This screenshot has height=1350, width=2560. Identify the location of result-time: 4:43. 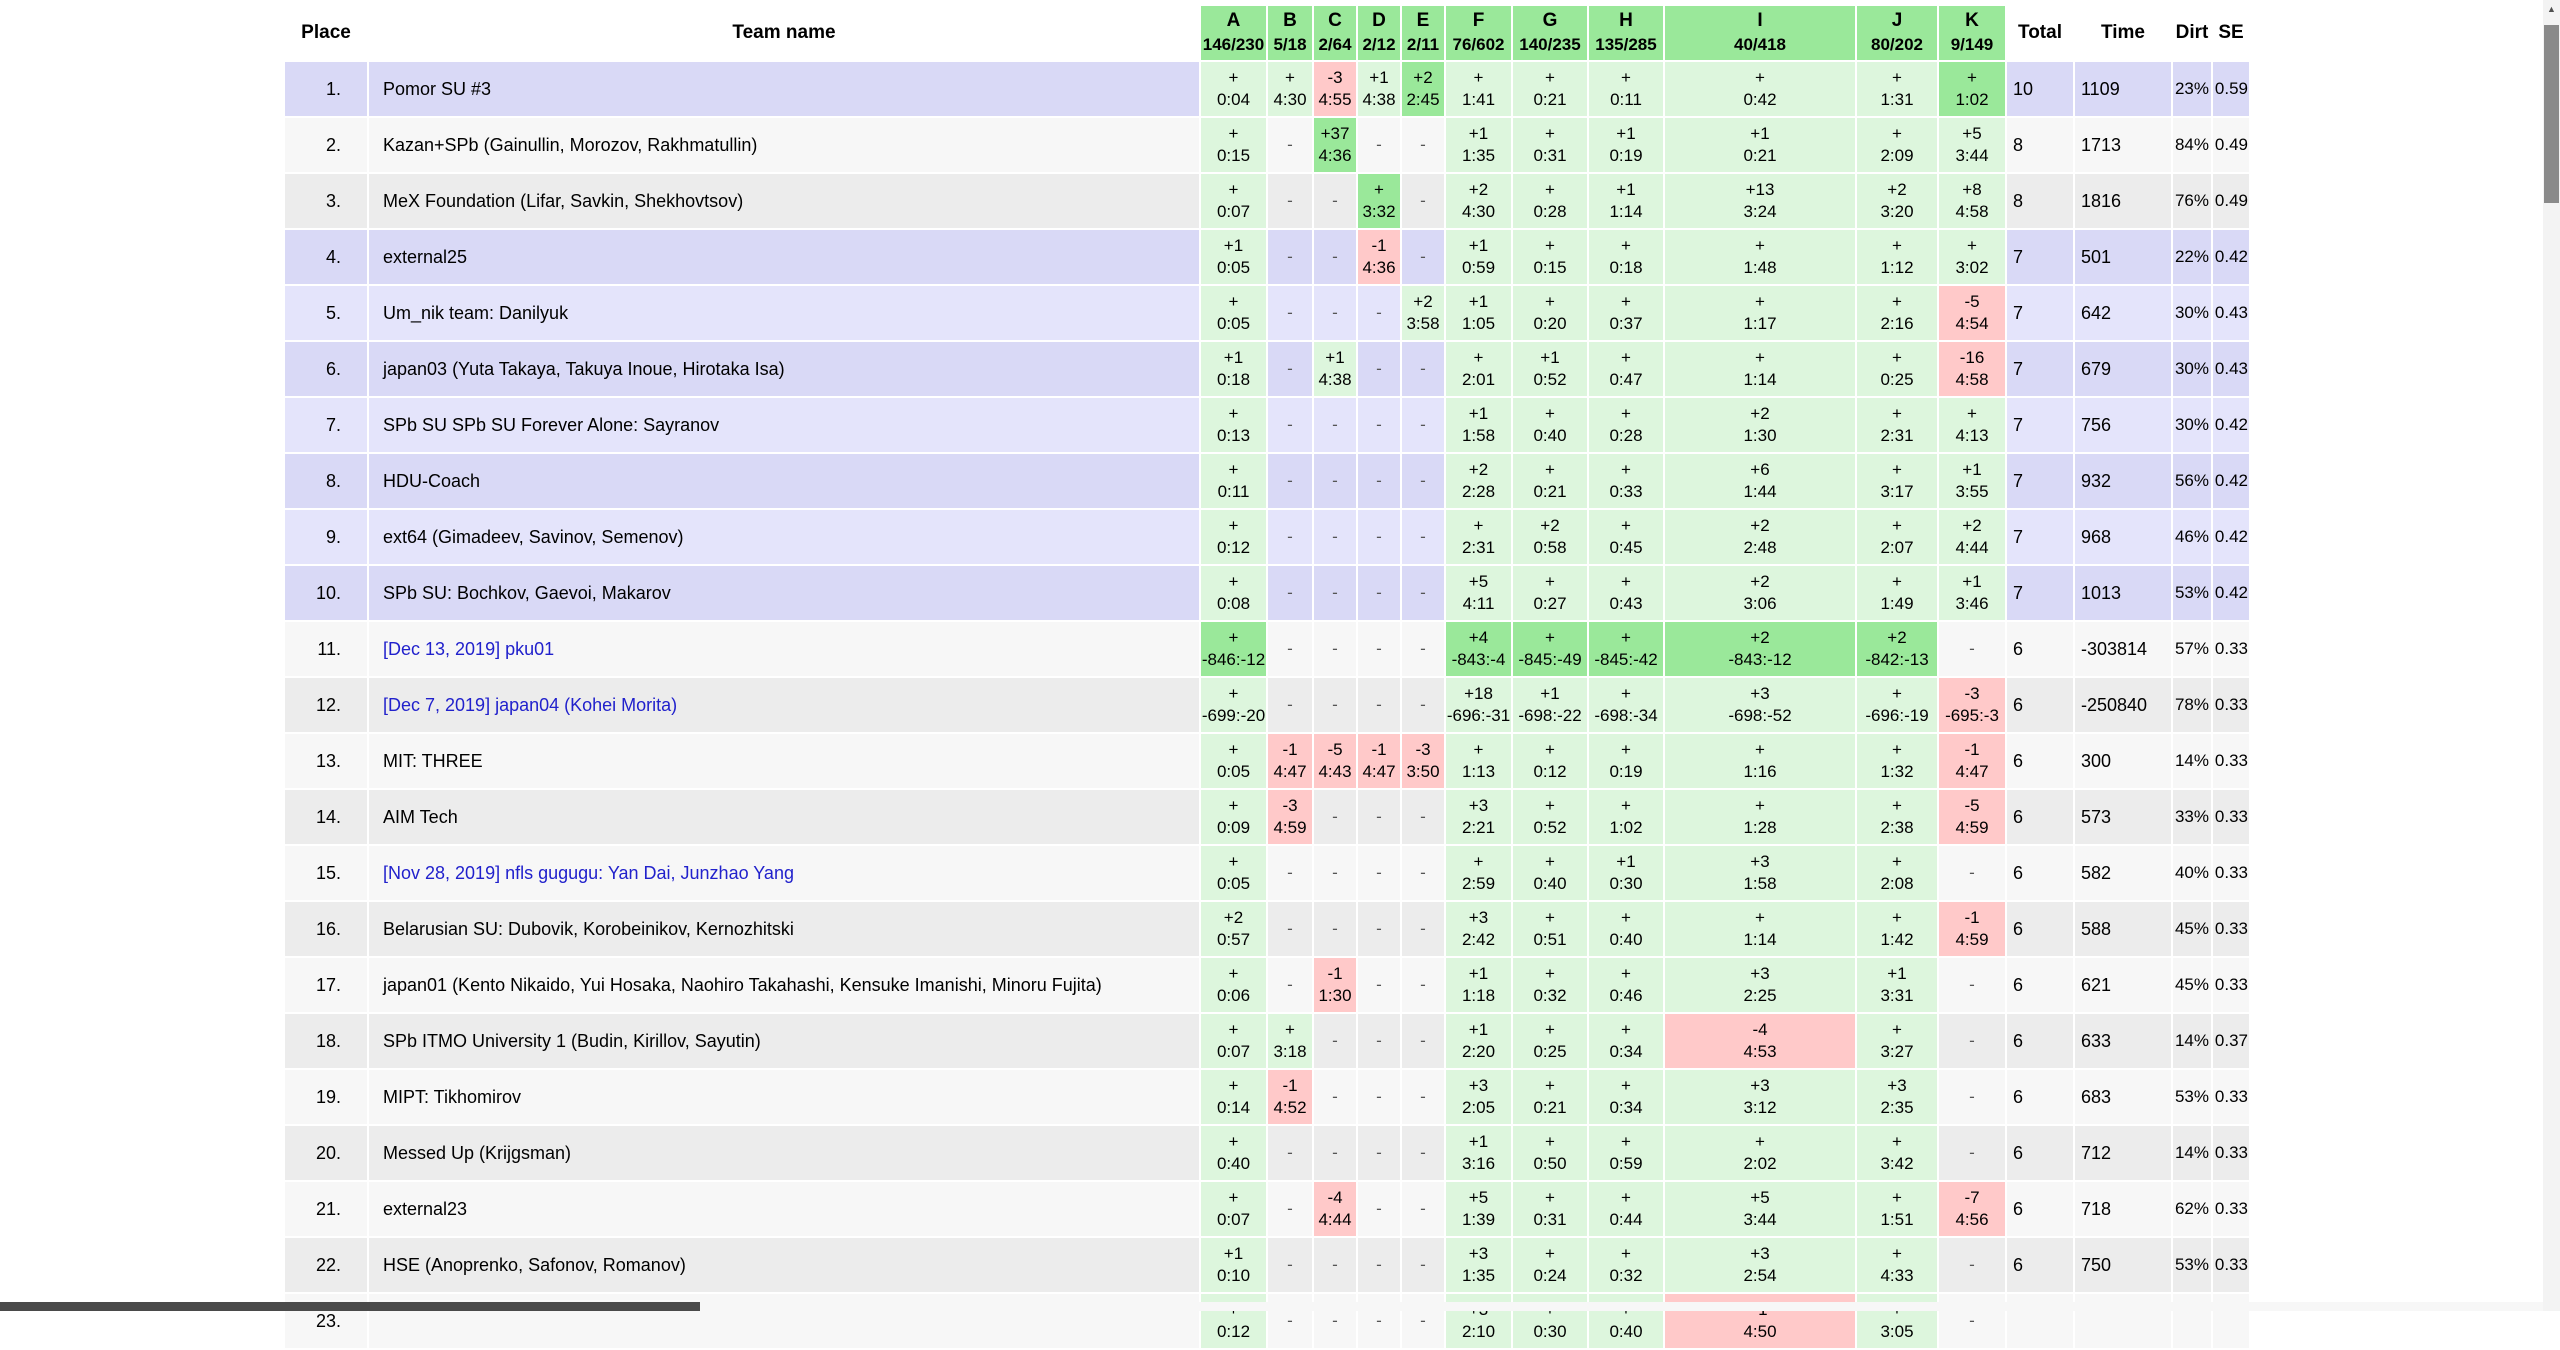
(1335, 771).